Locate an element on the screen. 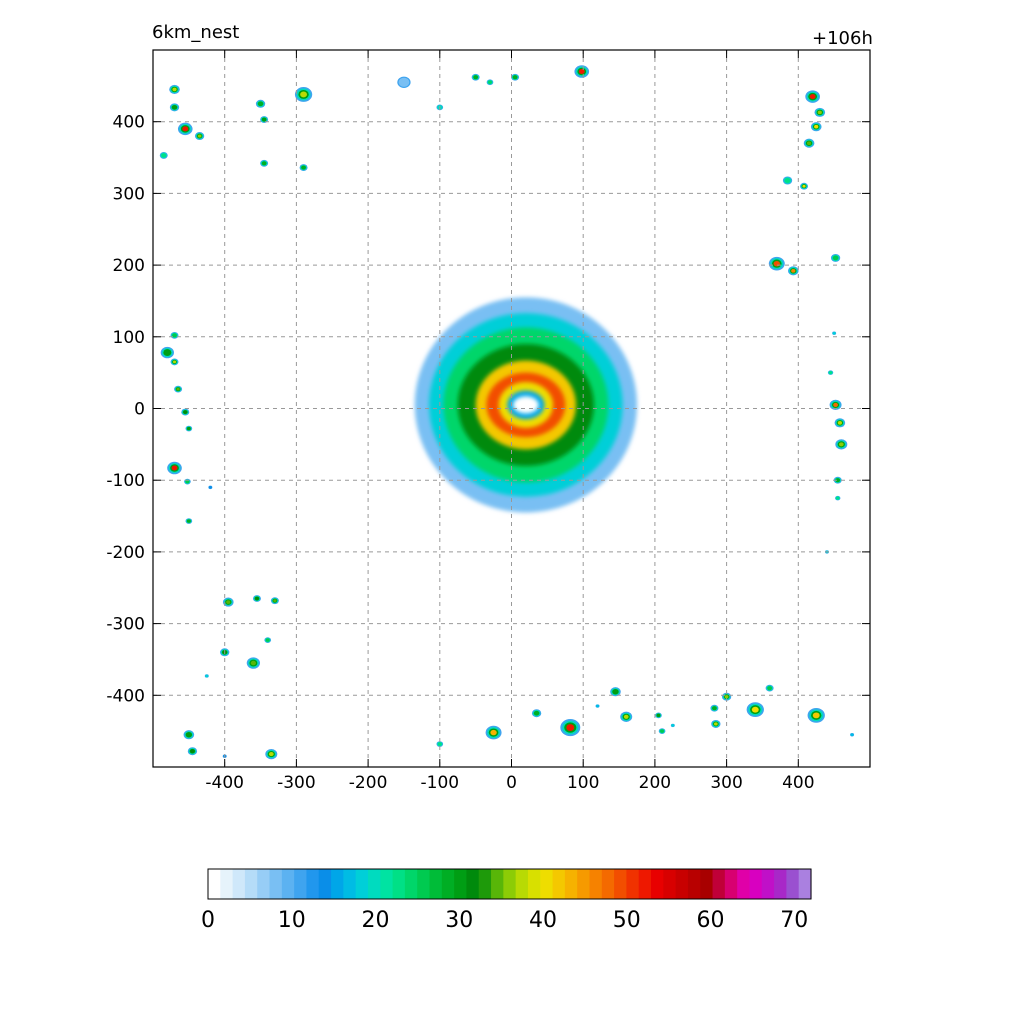 The width and height of the screenshot is (1024, 1024). y-tick-label: 400 is located at coordinates (129, 123).